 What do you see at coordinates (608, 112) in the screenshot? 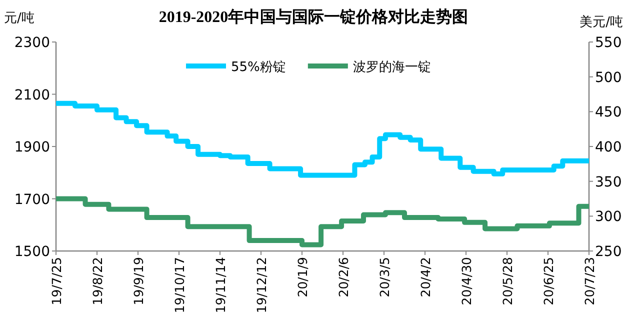
I see `y2-tick-label: 450` at bounding box center [608, 112].